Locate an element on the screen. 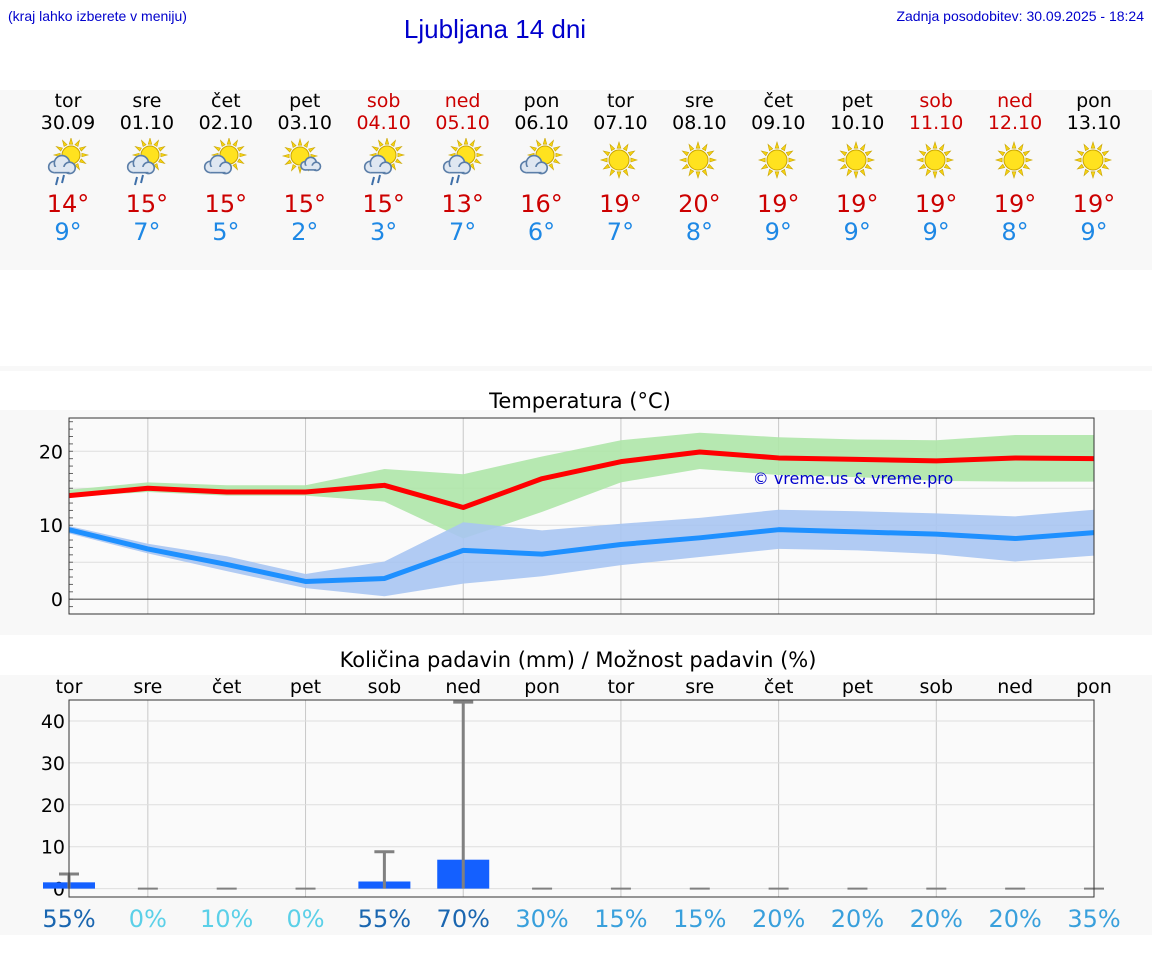 The image size is (1152, 975). day-date: 12.10 is located at coordinates (1015, 123).